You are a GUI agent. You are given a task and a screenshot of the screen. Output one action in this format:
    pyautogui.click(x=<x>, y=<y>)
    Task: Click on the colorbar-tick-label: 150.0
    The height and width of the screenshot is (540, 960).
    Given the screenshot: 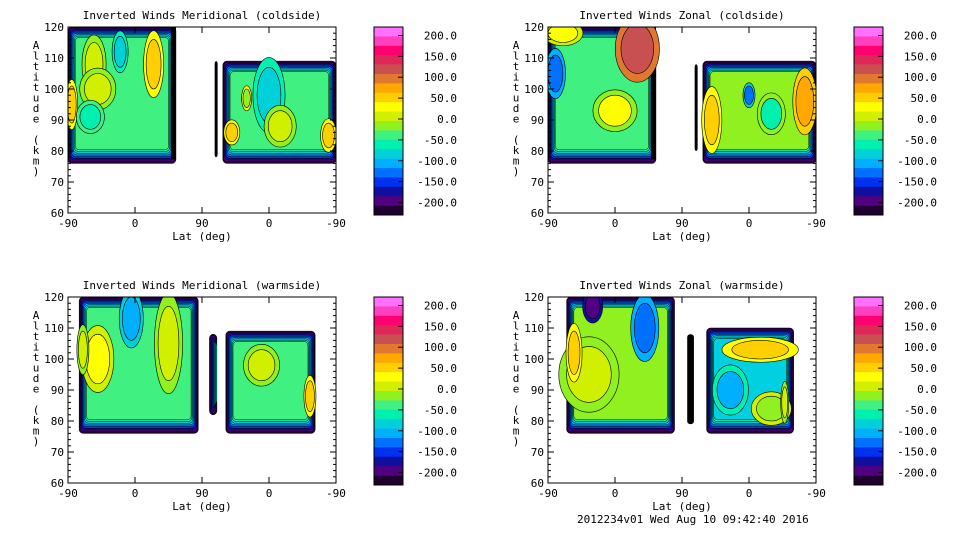 What is the action you would take?
    pyautogui.click(x=920, y=326)
    